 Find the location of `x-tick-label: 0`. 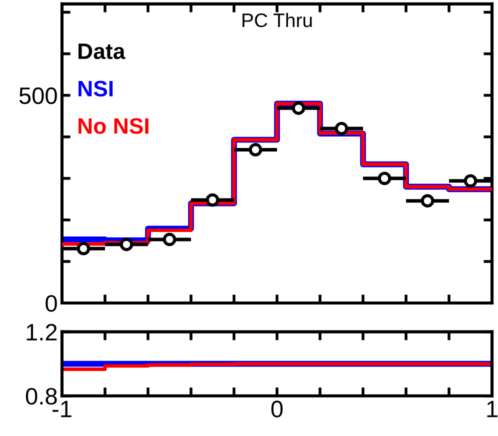

x-tick-label: 0 is located at coordinates (277, 409).